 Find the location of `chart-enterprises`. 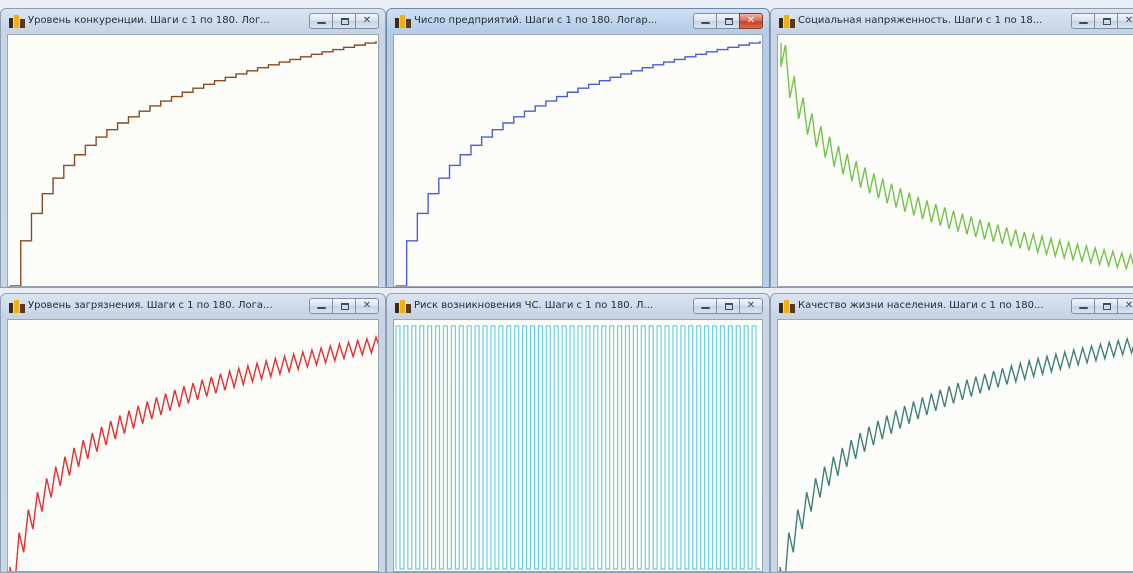

chart-enterprises is located at coordinates (578, 163).